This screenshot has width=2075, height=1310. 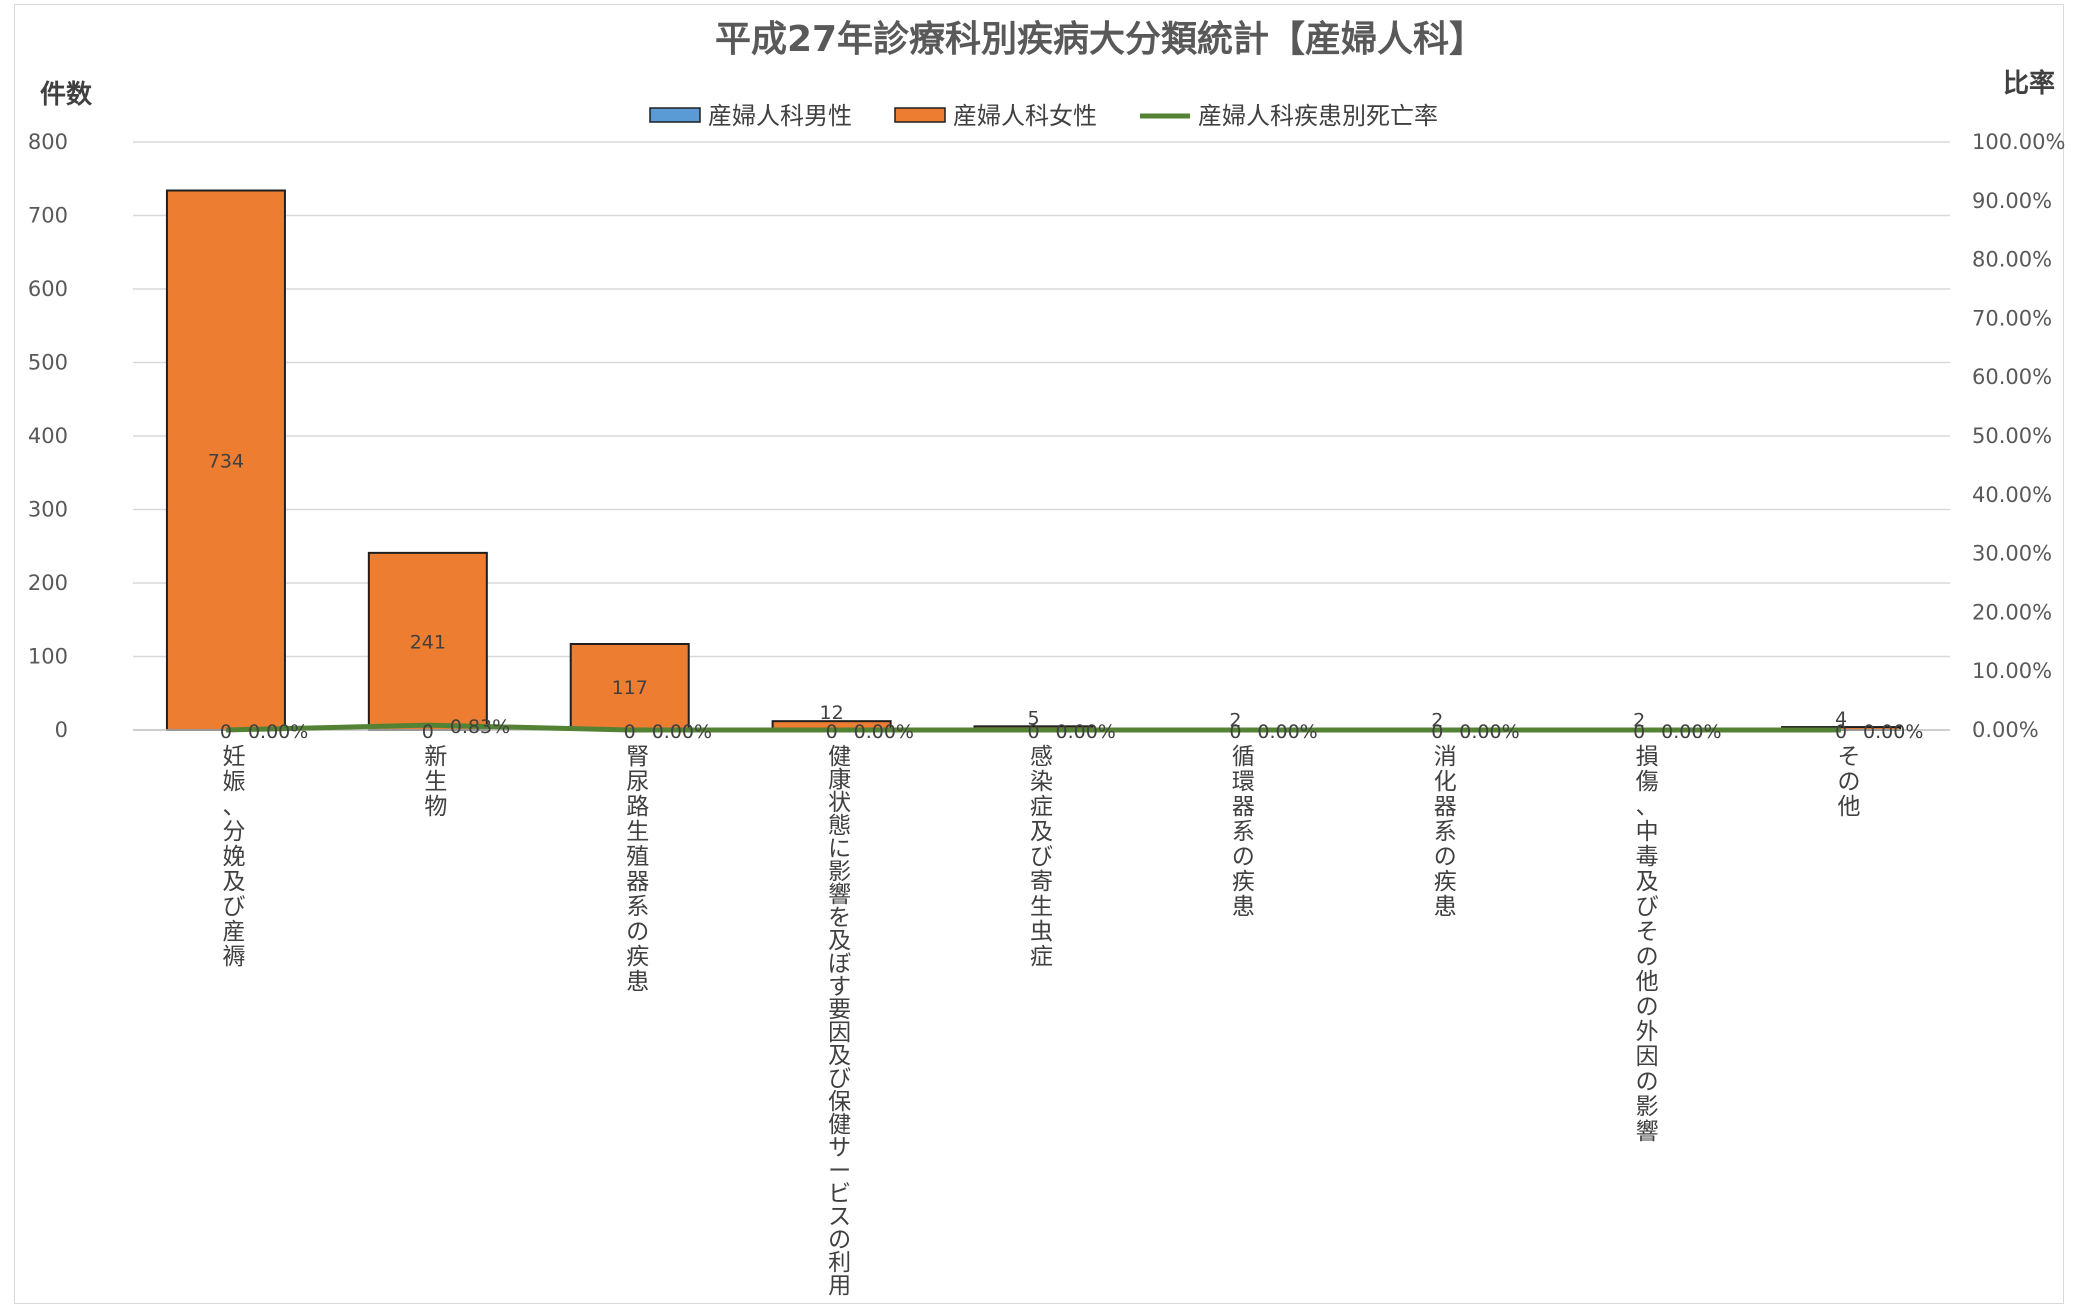 What do you see at coordinates (2029, 83) in the screenshot?
I see `y2-axis-title: 比率` at bounding box center [2029, 83].